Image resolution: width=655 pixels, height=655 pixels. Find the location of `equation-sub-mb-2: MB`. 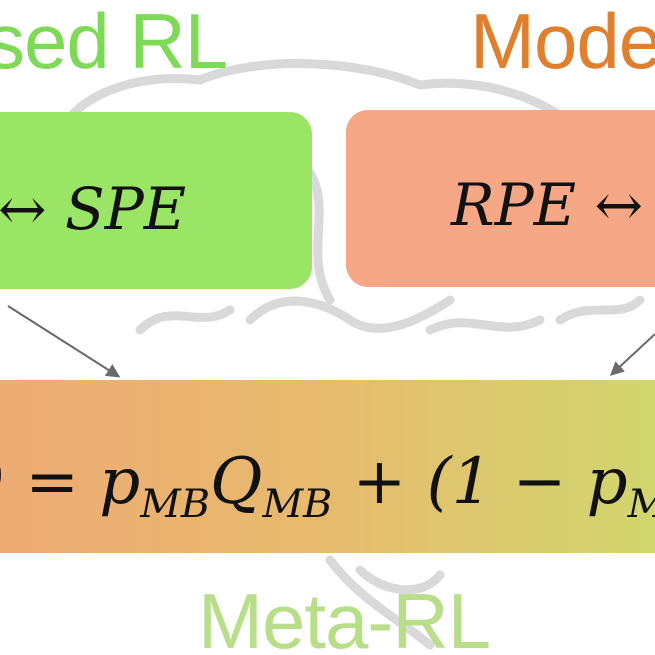

equation-sub-mb-2: MB is located at coordinates (297, 503).